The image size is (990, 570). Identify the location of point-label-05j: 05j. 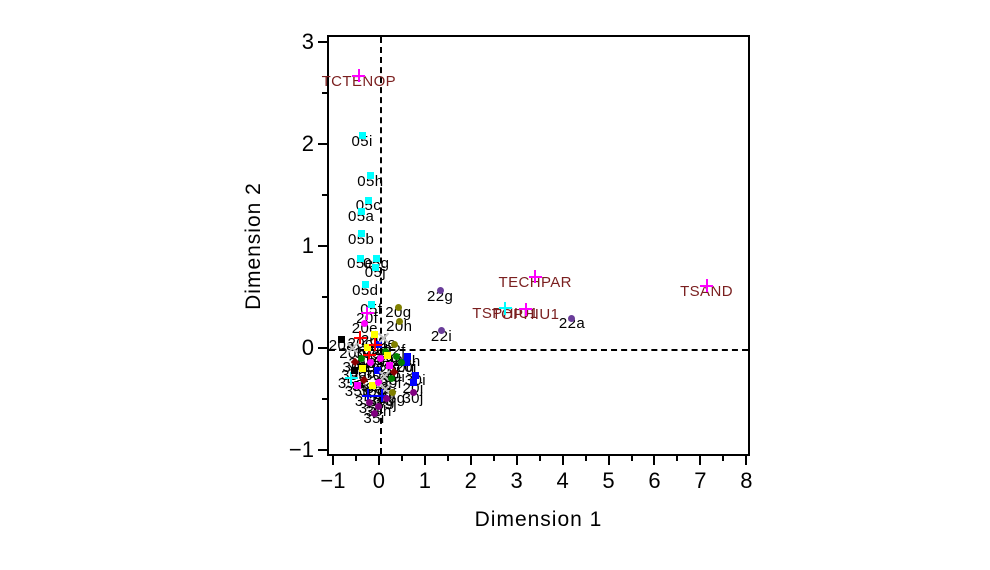
(375, 273).